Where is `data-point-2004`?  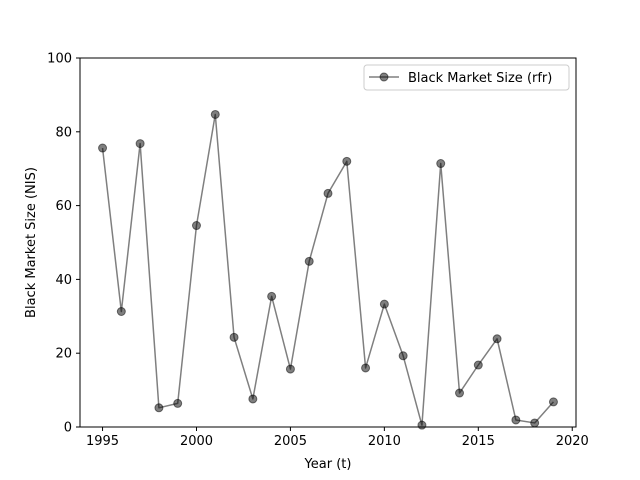 data-point-2004 is located at coordinates (272, 296).